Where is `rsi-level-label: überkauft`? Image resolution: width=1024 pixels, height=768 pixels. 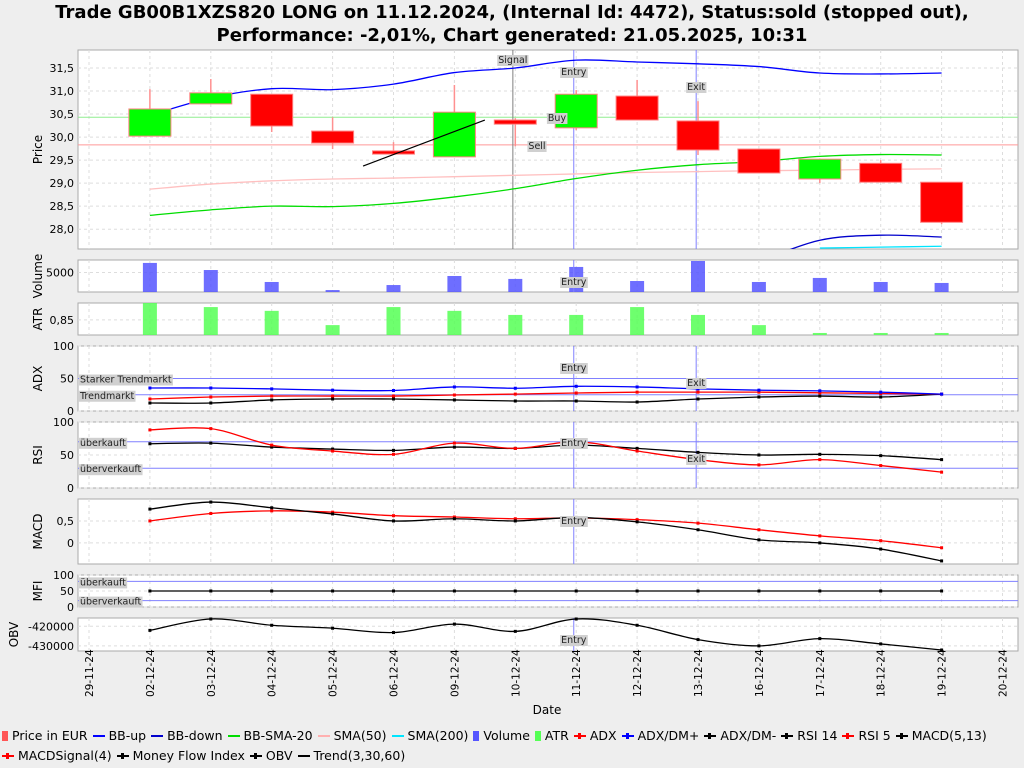 rsi-level-label: überkauft is located at coordinates (103, 443).